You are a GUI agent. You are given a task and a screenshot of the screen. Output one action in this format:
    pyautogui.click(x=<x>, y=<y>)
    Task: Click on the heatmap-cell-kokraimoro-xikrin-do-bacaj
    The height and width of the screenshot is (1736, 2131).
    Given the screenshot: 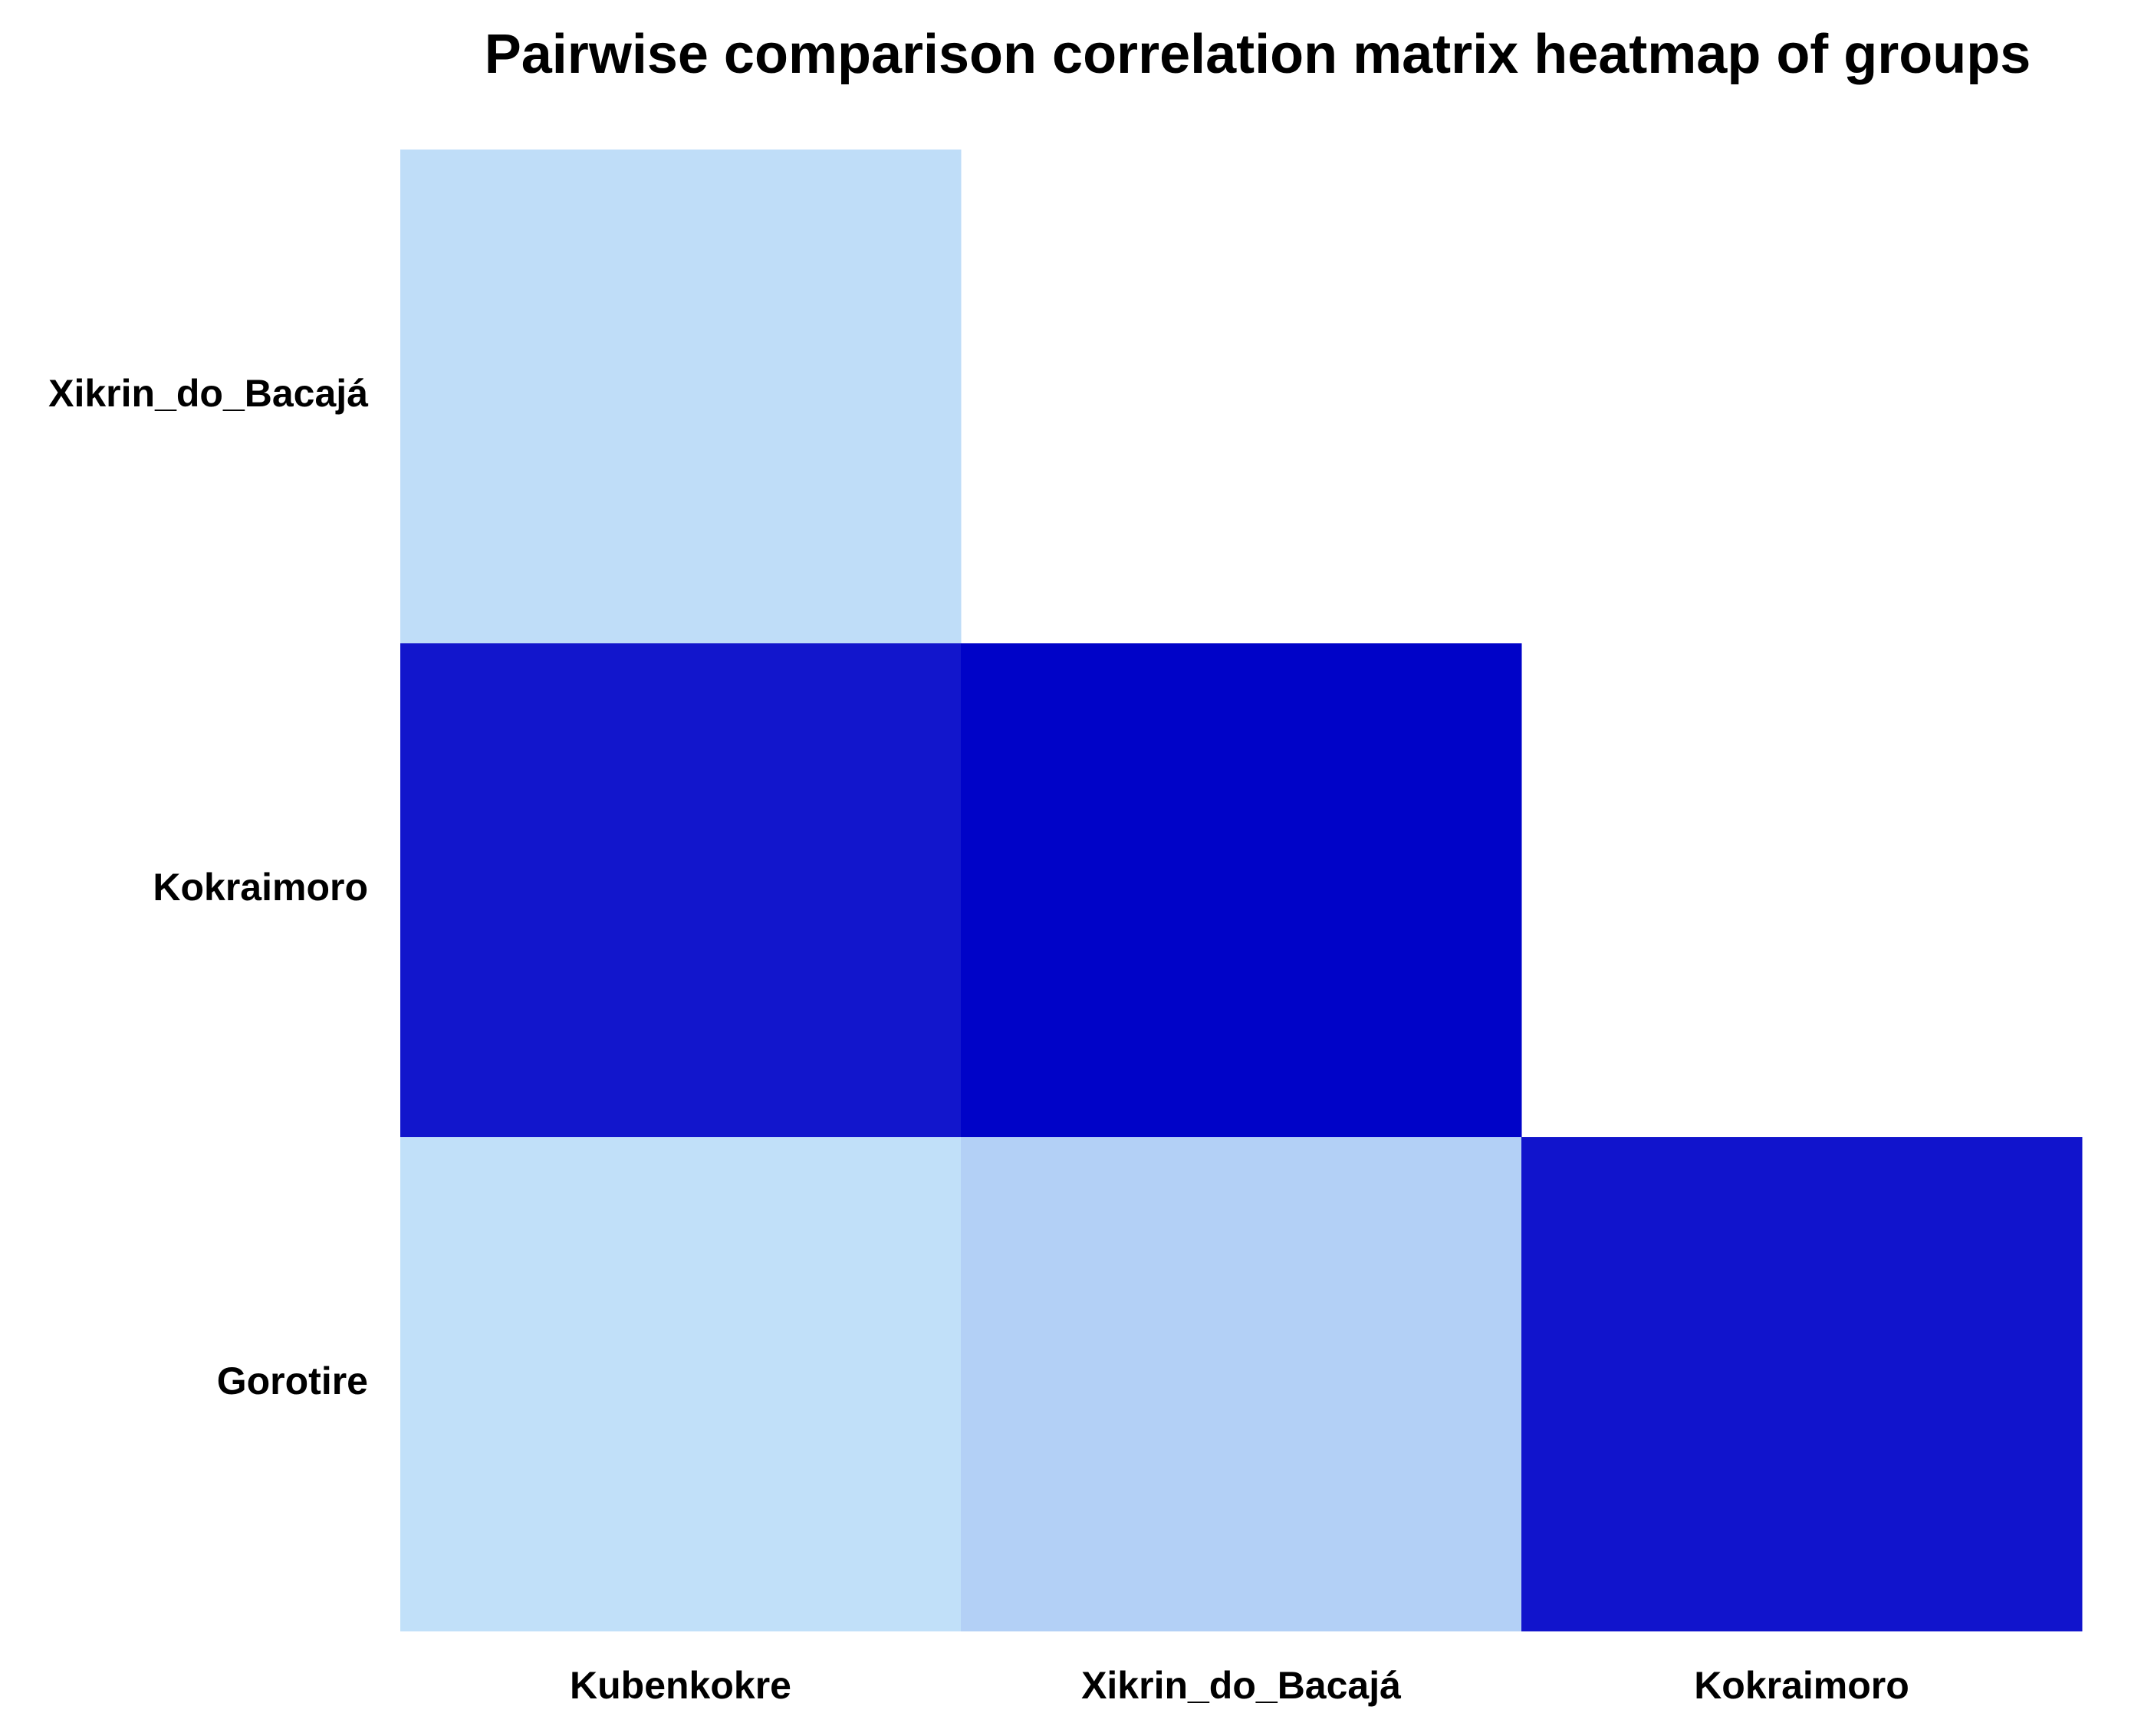 What is the action you would take?
    pyautogui.click(x=1241, y=890)
    